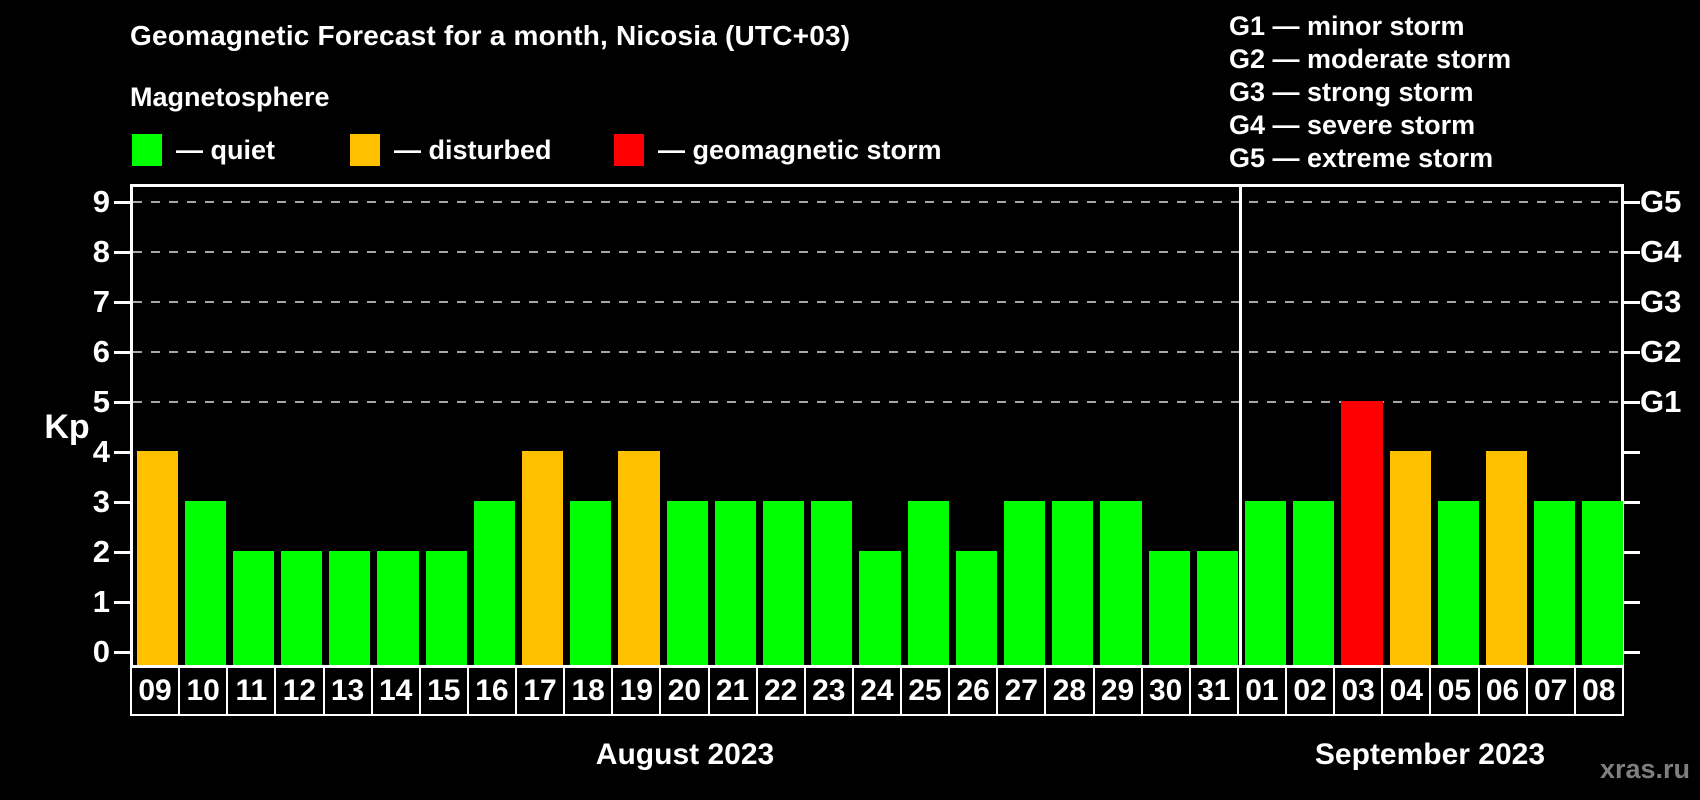 This screenshot has width=1700, height=800. Describe the element at coordinates (1261, 691) in the screenshot. I see `date-cell-september-01: 01` at that location.